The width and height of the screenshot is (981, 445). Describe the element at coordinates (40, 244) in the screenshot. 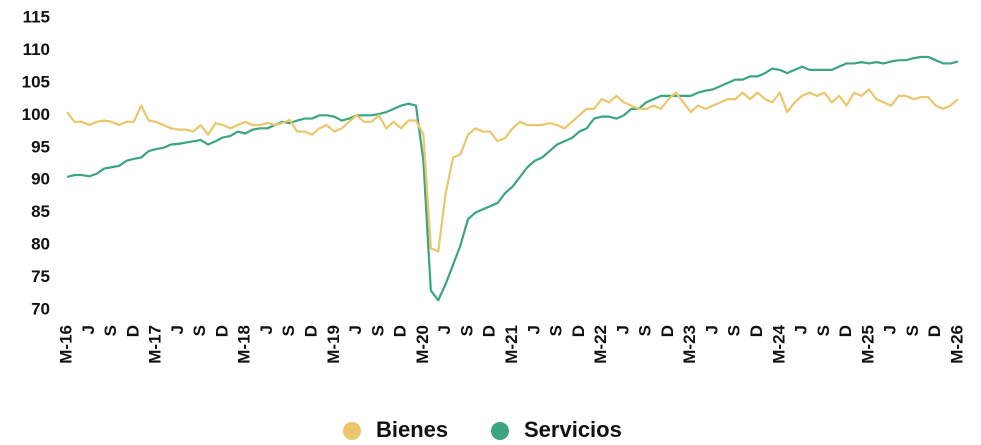

I see `y-tick-label: 80` at that location.